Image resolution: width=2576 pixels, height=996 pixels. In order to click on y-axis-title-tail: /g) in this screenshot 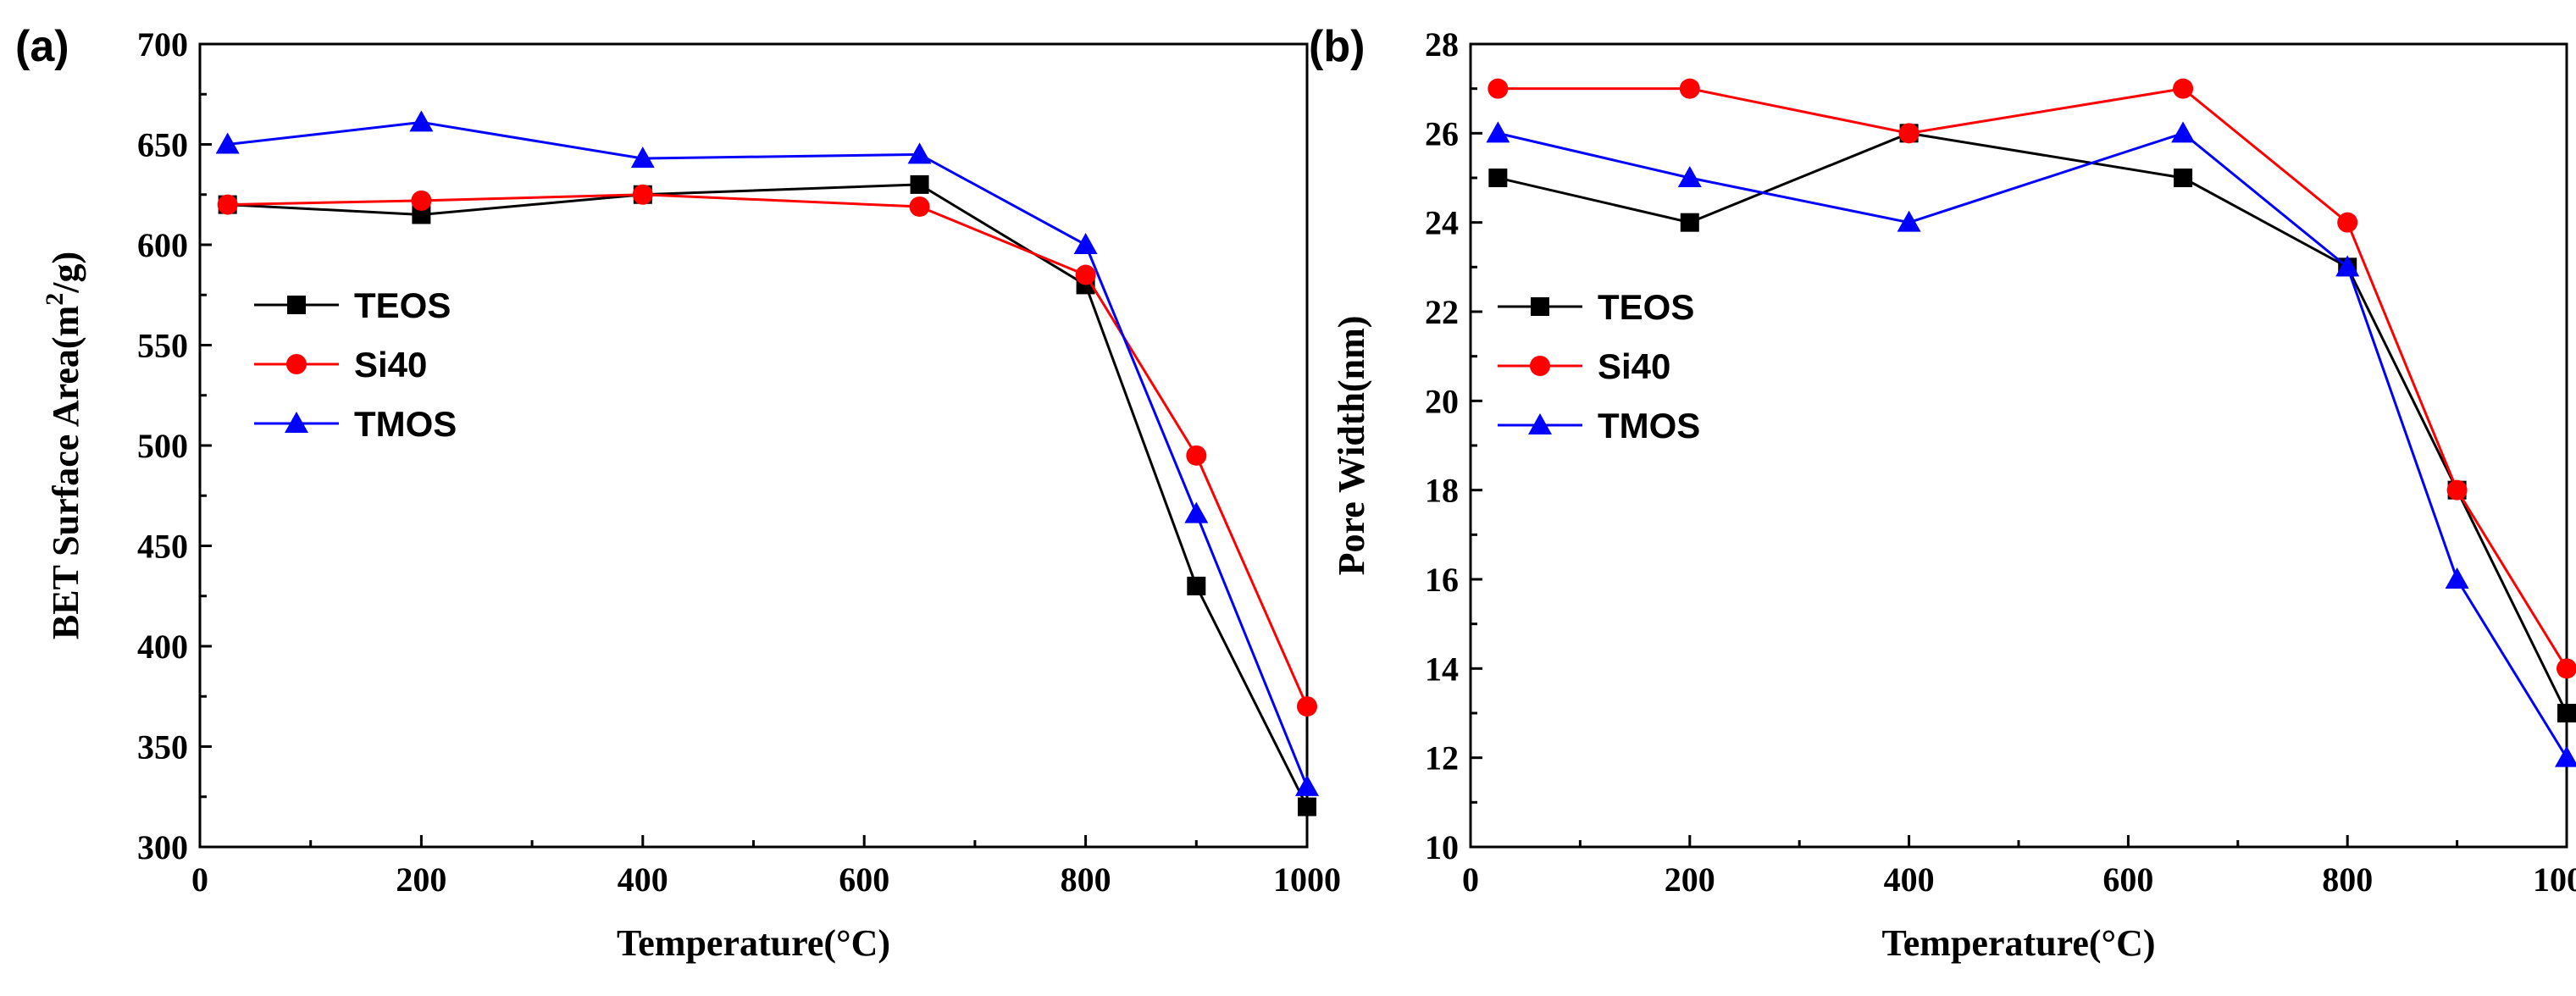, I will do `click(65, 273)`.